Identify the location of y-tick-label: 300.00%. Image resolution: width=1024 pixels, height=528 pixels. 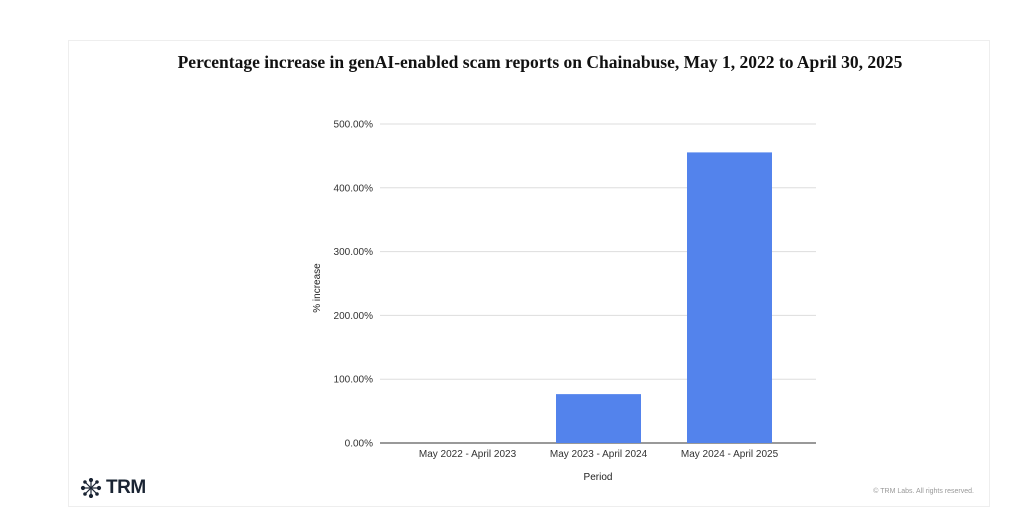
(354, 252).